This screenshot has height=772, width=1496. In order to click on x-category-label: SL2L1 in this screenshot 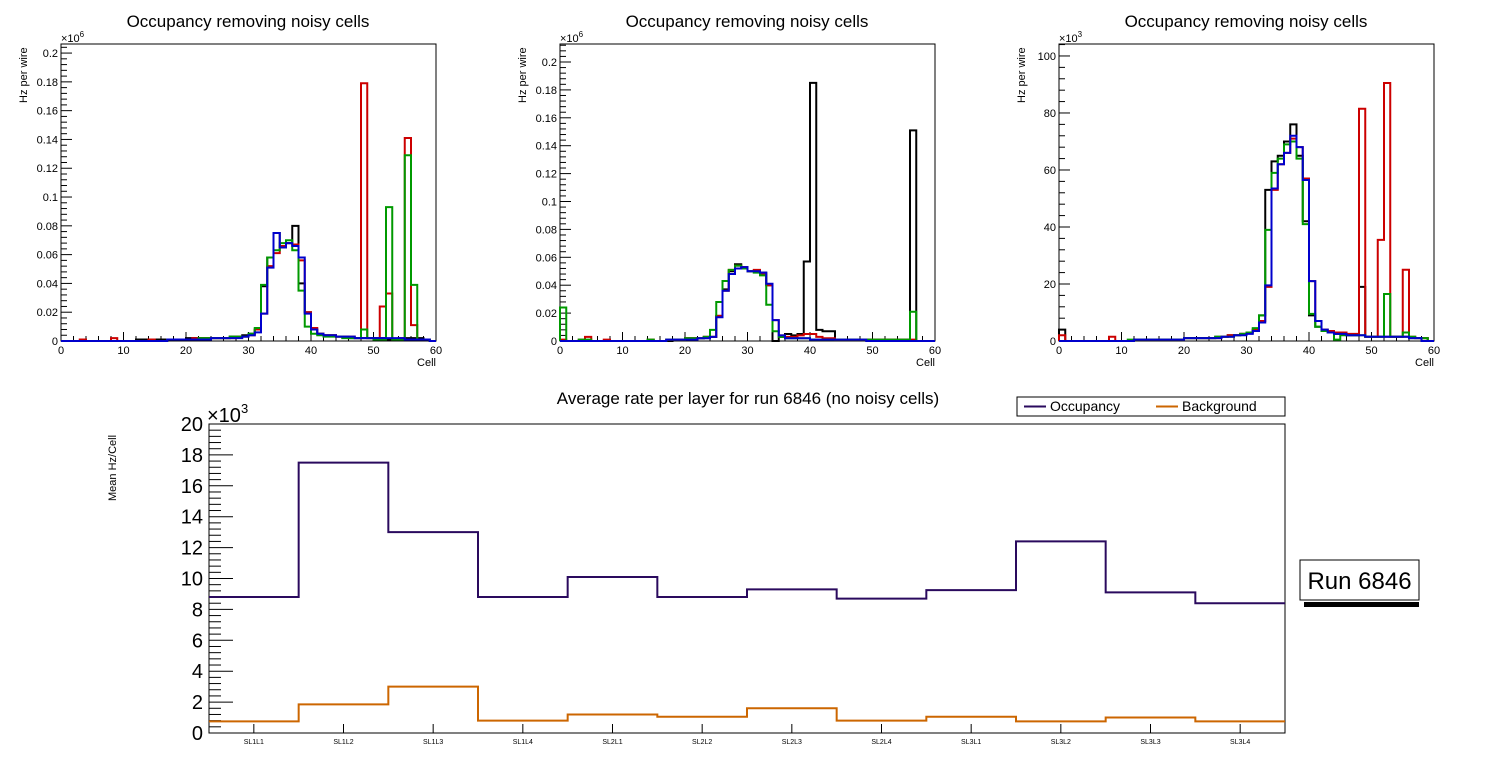, I will do `click(612, 742)`.